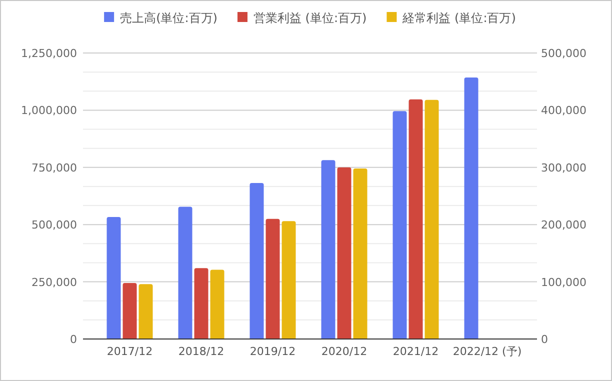 The width and height of the screenshot is (612, 381). Describe the element at coordinates (201, 351) in the screenshot. I see `x-tick-label: 2018/12` at that location.